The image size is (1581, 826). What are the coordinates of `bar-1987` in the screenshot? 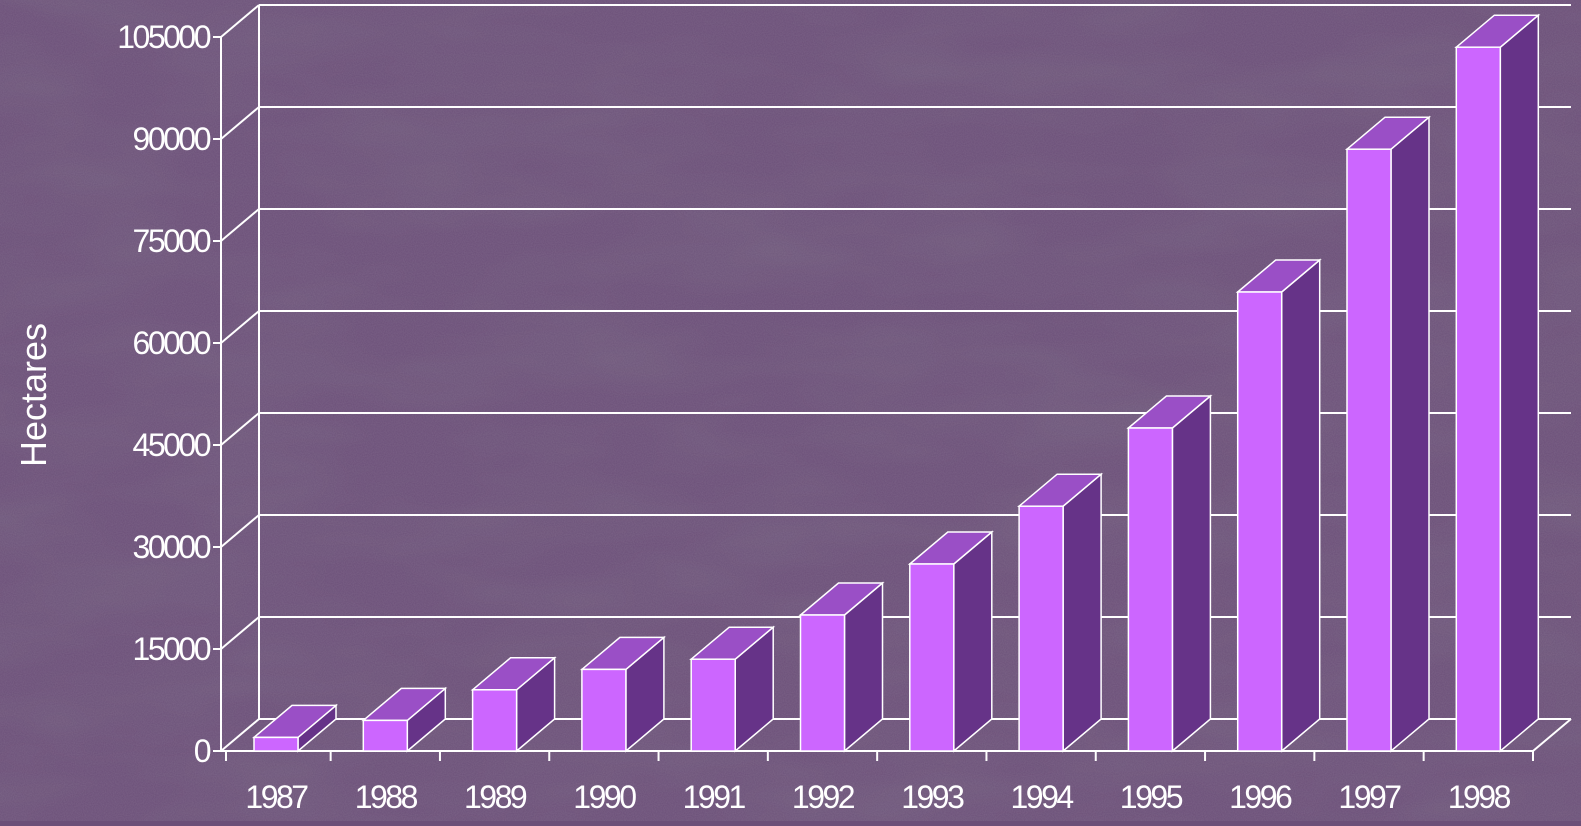 It's located at (295, 728).